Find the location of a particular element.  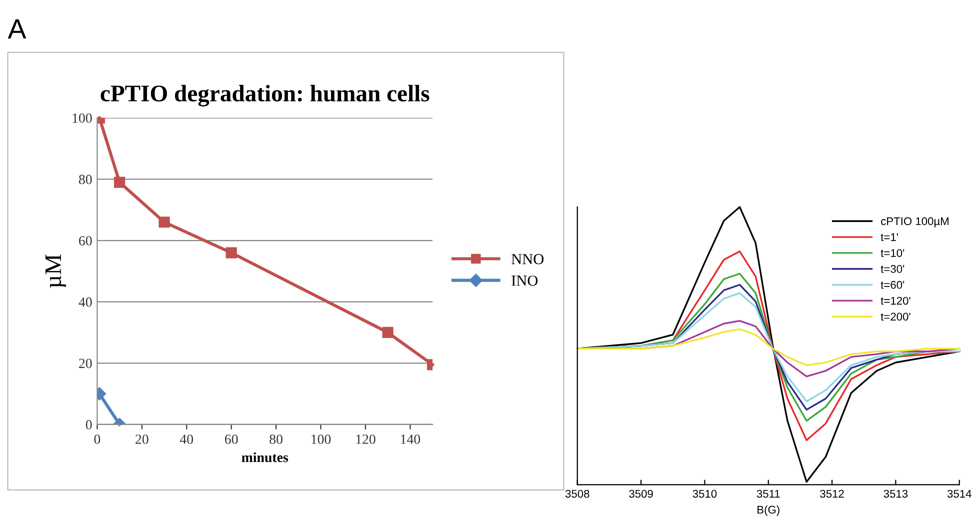

legend-label: NNO is located at coordinates (527, 259).